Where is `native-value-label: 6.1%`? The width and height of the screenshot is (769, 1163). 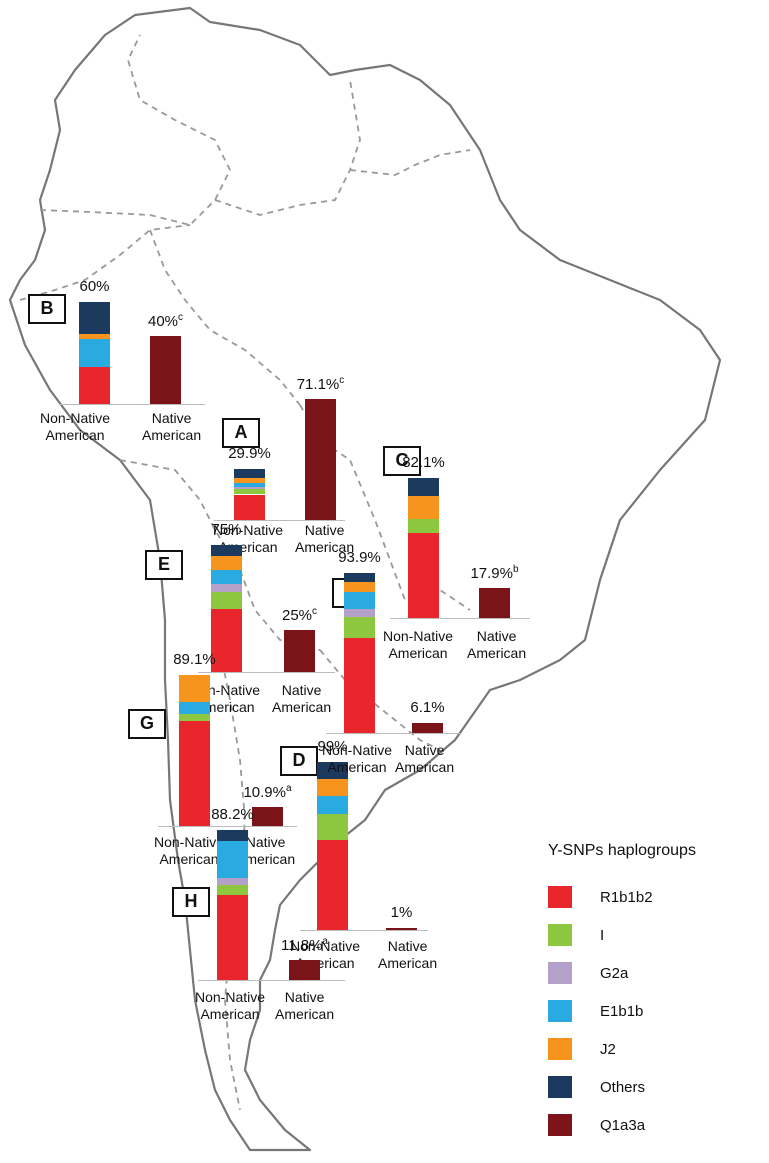 native-value-label: 6.1% is located at coordinates (428, 707).